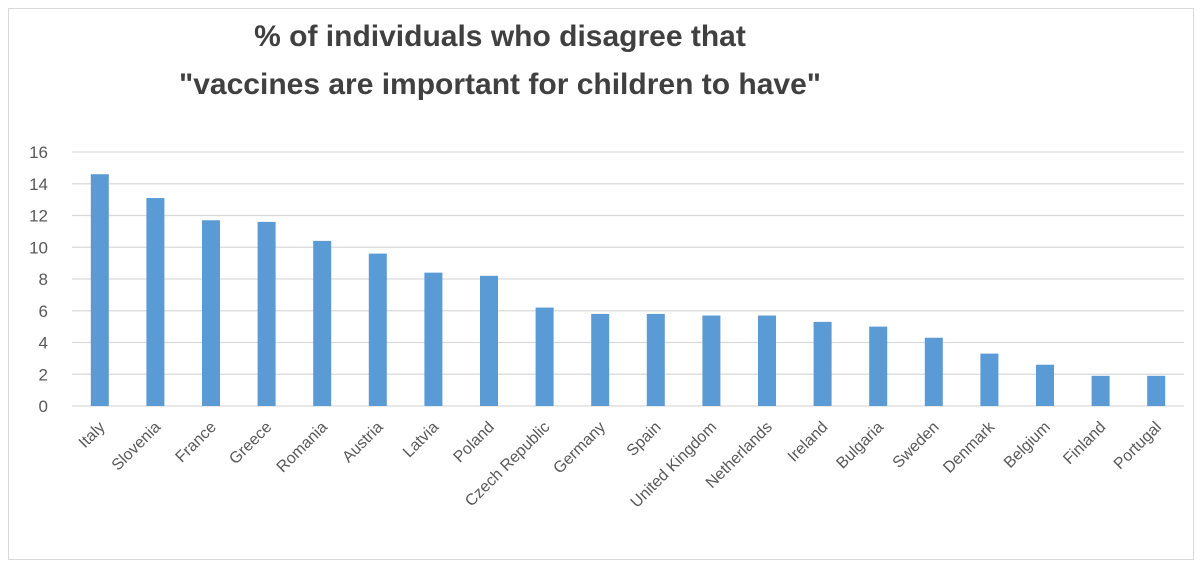 The height and width of the screenshot is (568, 1204). What do you see at coordinates (92, 435) in the screenshot?
I see `x-category-label: Italy` at bounding box center [92, 435].